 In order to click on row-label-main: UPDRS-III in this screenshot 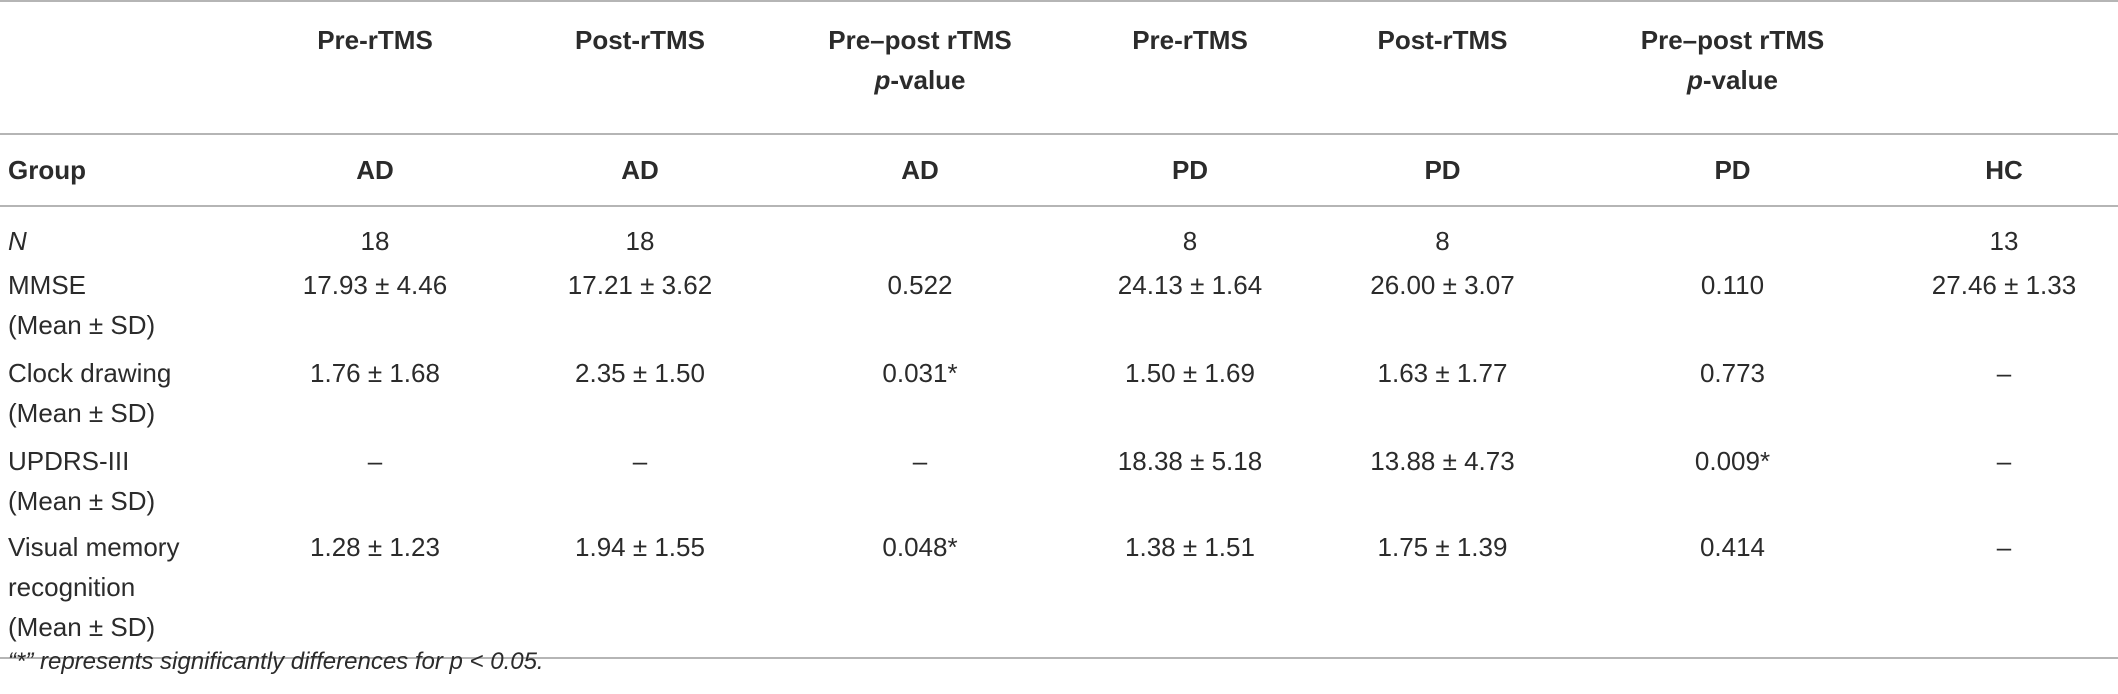, I will do `click(69, 461)`.